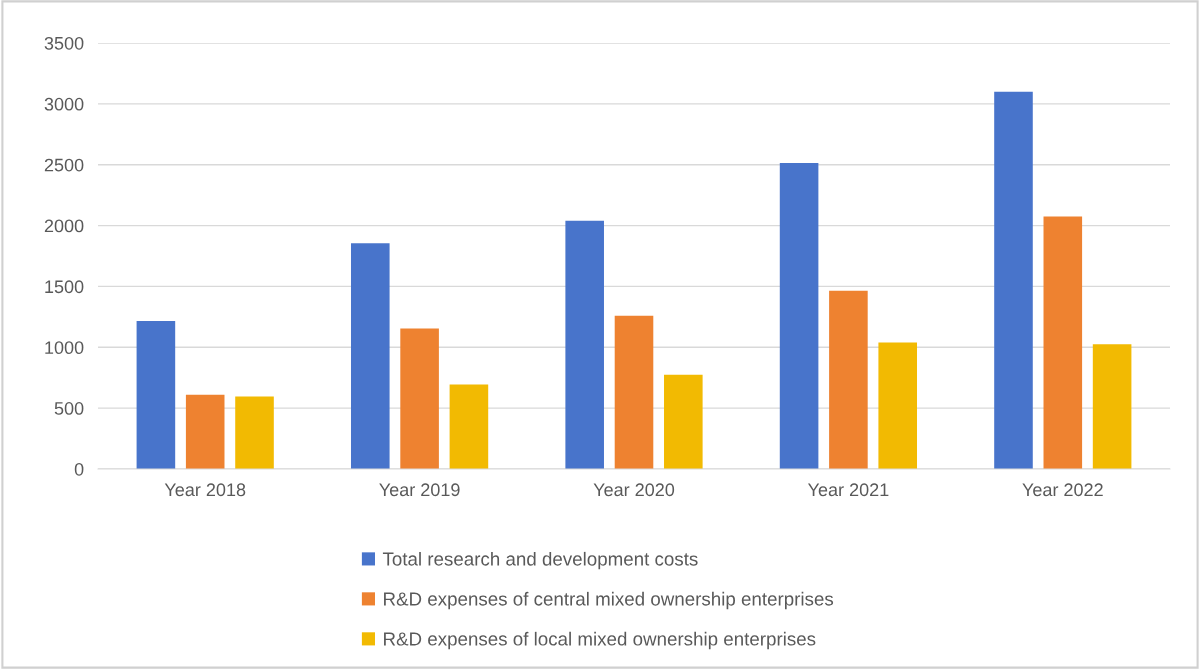  Describe the element at coordinates (205, 490) in the screenshot. I see `x-tick-label: Year 2018` at that location.